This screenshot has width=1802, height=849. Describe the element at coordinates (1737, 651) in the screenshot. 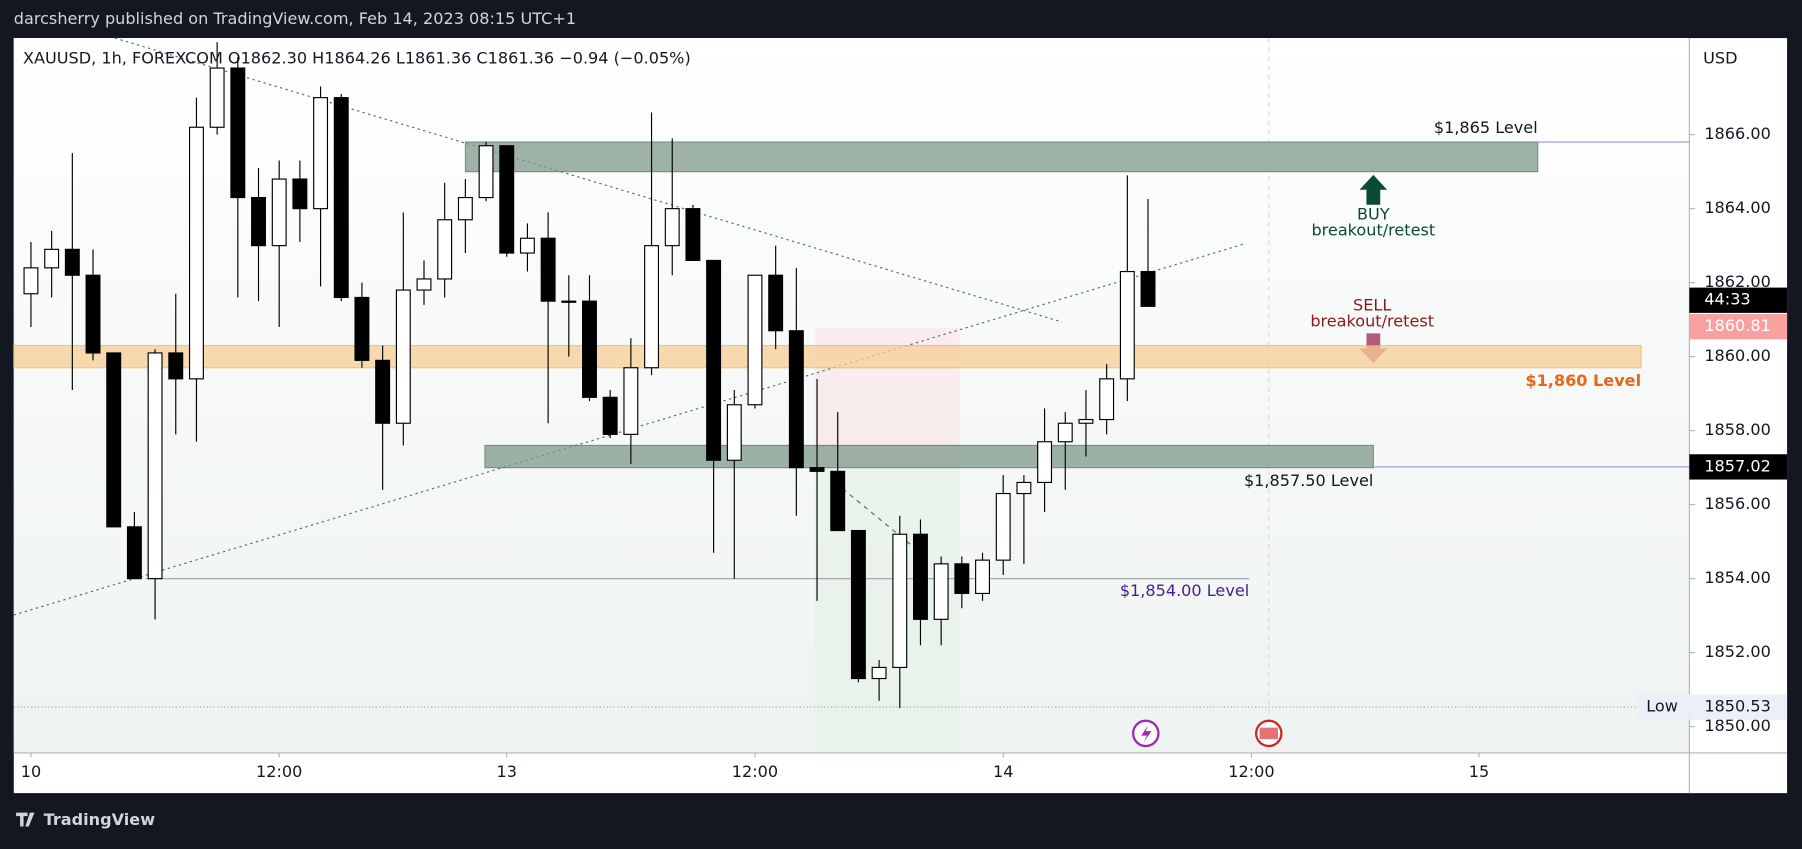

I see `y-tick-label: 1852.00` at that location.